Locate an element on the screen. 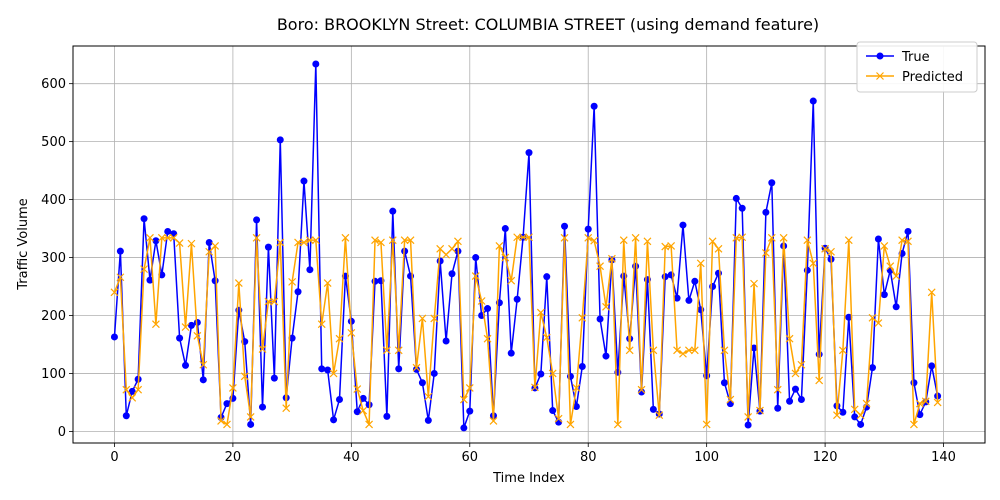 Image resolution: width=1000 pixels, height=500 pixels. x-axis-title: Time Index is located at coordinates (528, 478).